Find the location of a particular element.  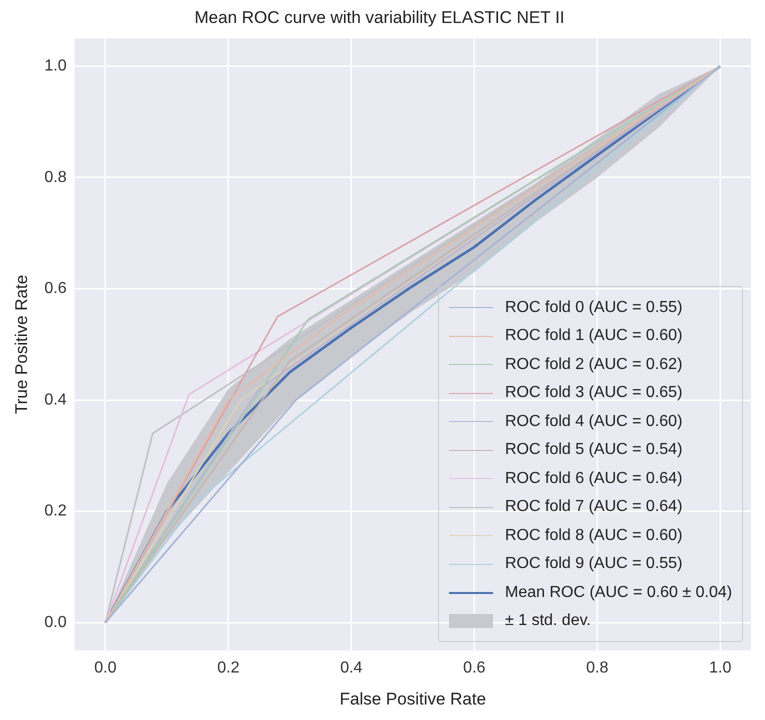

legend-label: ROC fold 3 (AUC = 0.65) is located at coordinates (593, 393).